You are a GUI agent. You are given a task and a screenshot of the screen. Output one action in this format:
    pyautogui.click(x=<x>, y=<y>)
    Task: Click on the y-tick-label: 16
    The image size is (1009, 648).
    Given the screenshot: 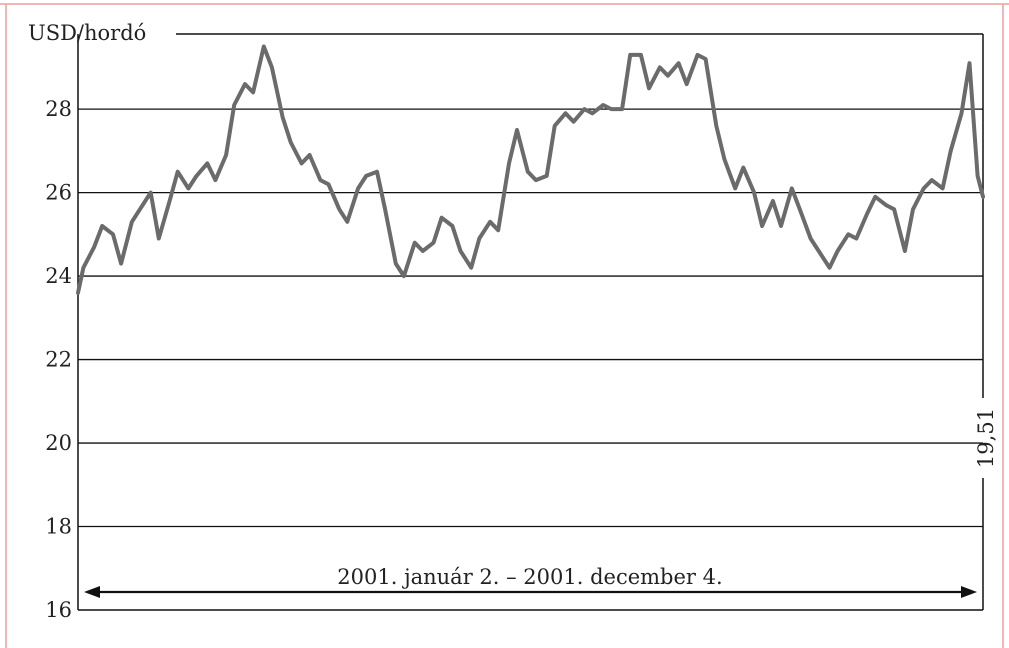 What is the action you would take?
    pyautogui.click(x=58, y=610)
    